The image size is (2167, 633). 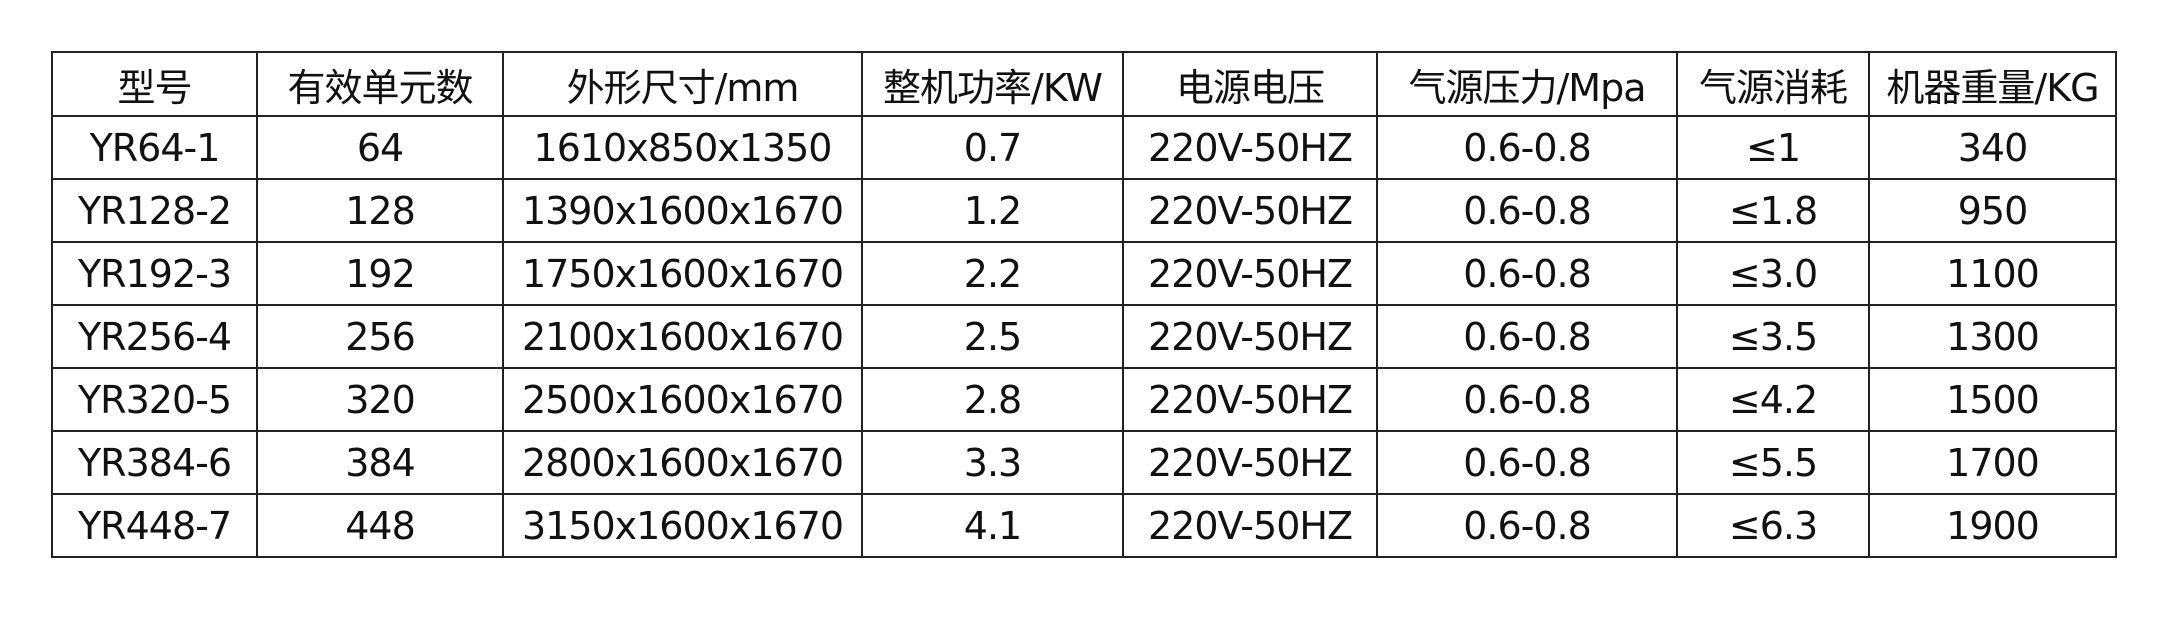 What do you see at coordinates (380, 525) in the screenshot?
I see `table-cell: 448` at bounding box center [380, 525].